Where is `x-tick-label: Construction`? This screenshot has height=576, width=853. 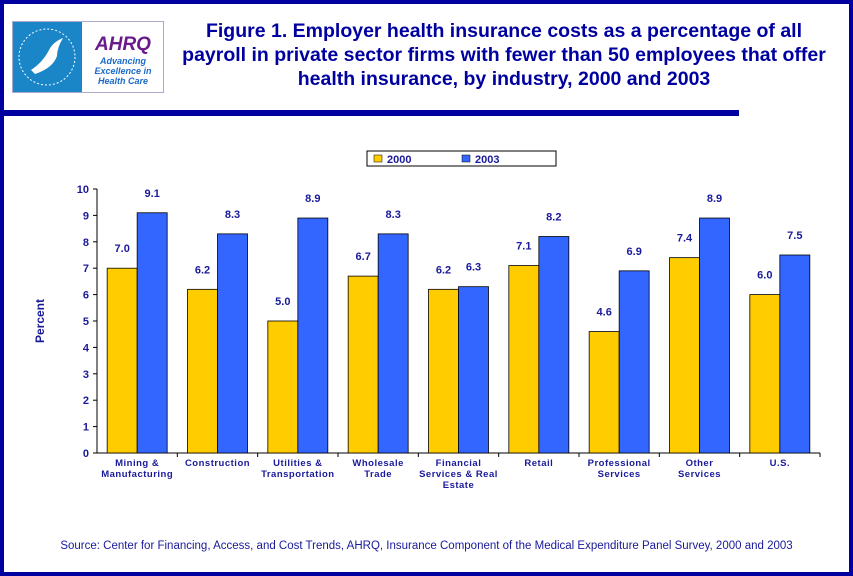 x-tick-label: Construction is located at coordinates (217, 463).